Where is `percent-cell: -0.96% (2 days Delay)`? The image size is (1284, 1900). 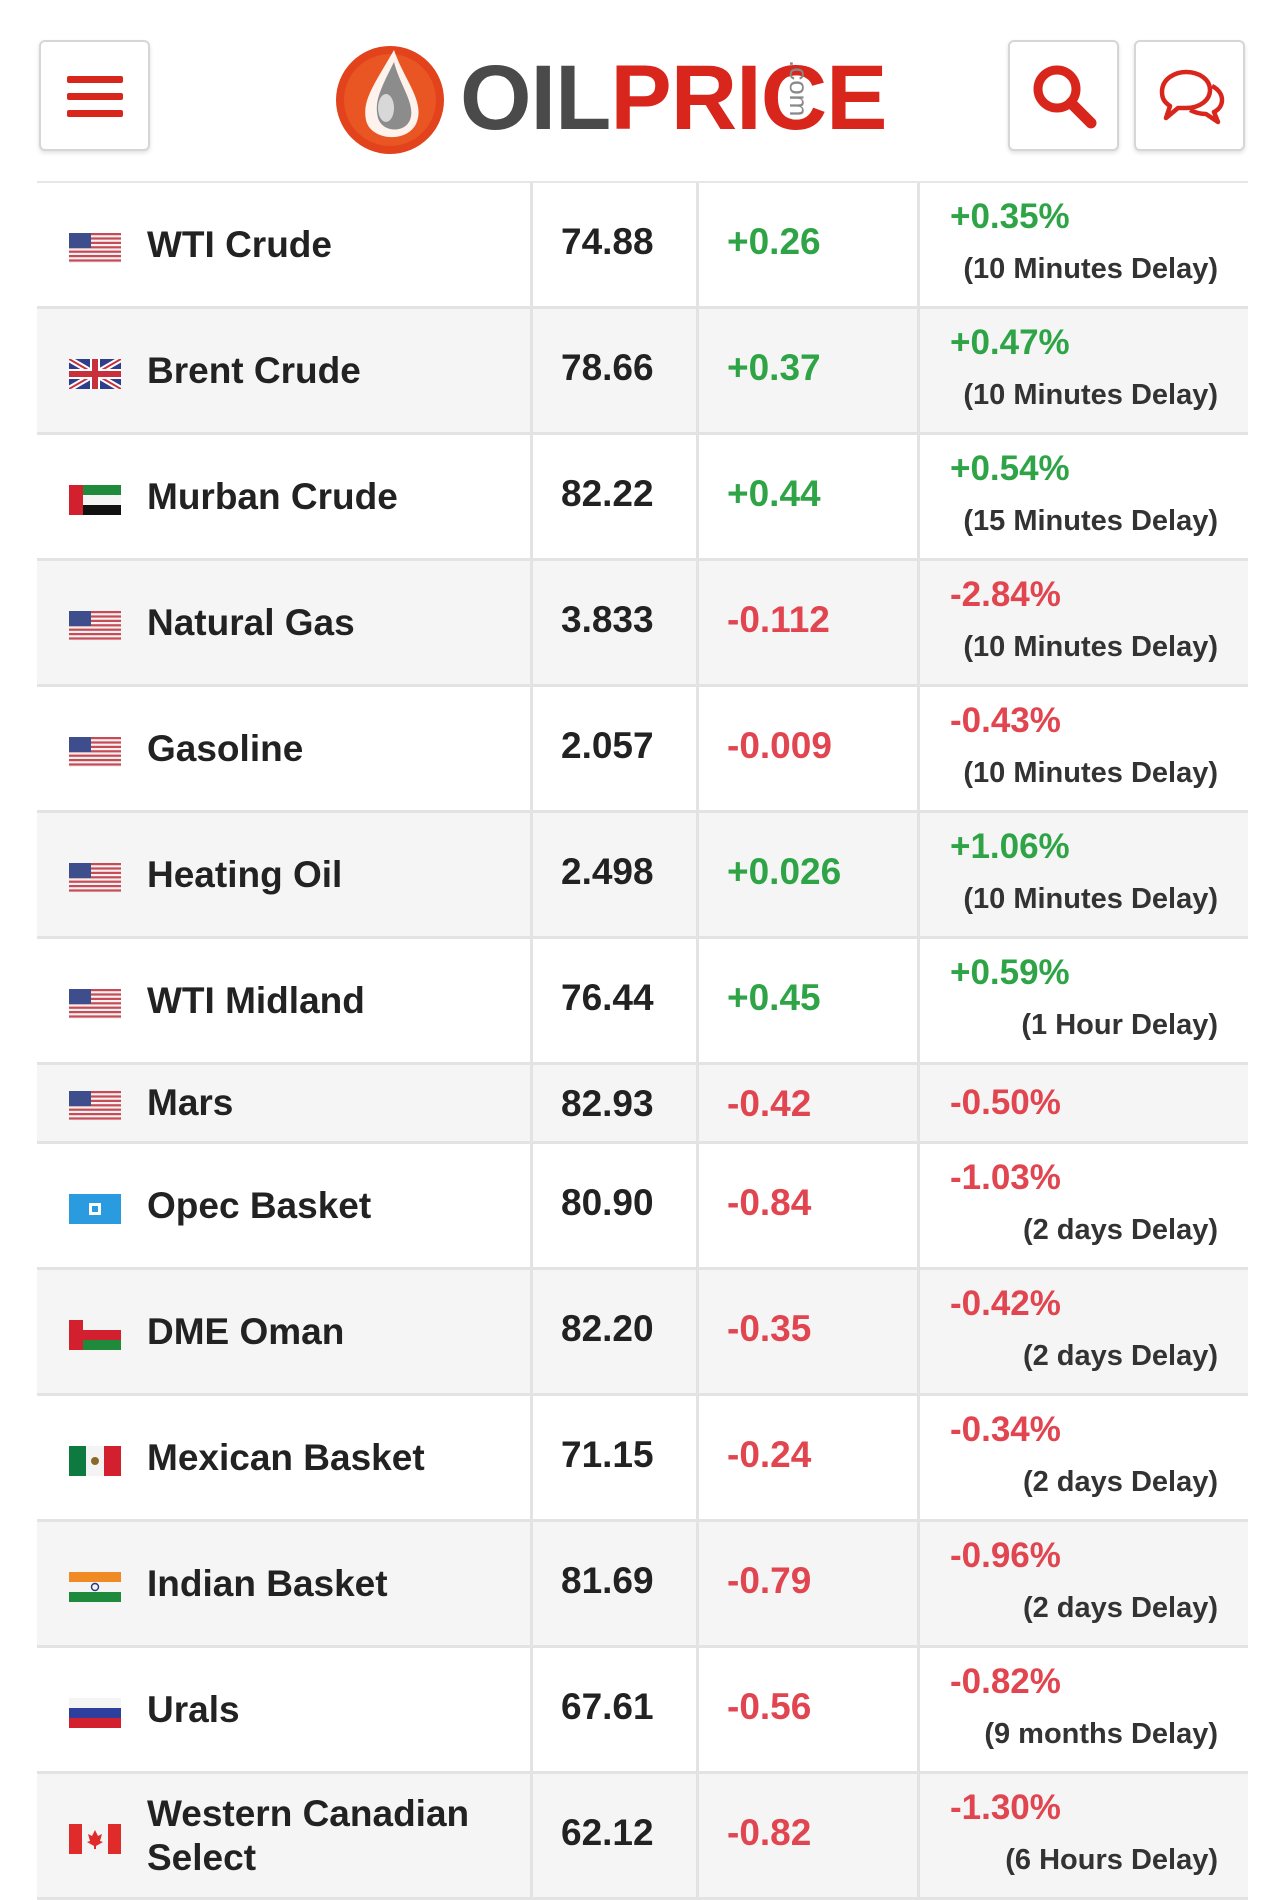
percent-cell: -0.96% (2 days Delay) is located at coordinates (1084, 1583).